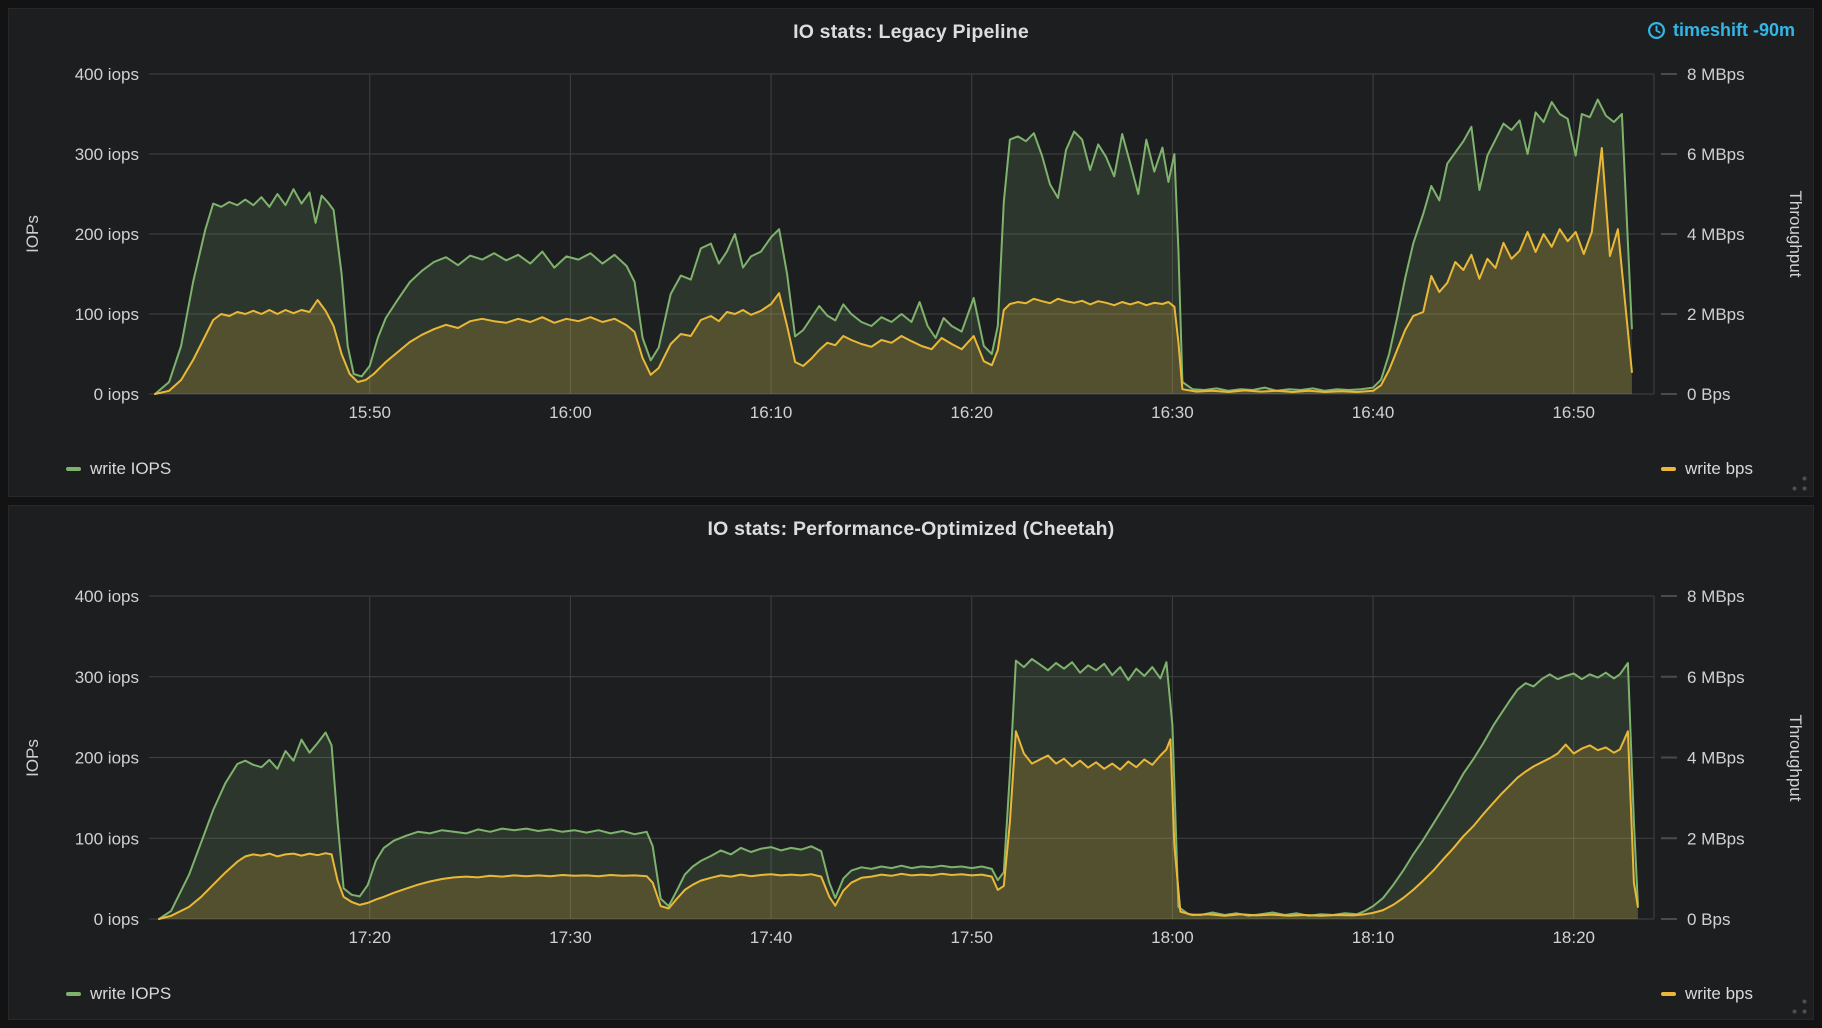 Image resolution: width=1822 pixels, height=1028 pixels. What do you see at coordinates (369, 412) in the screenshot?
I see `x-tick-label: 15:50` at bounding box center [369, 412].